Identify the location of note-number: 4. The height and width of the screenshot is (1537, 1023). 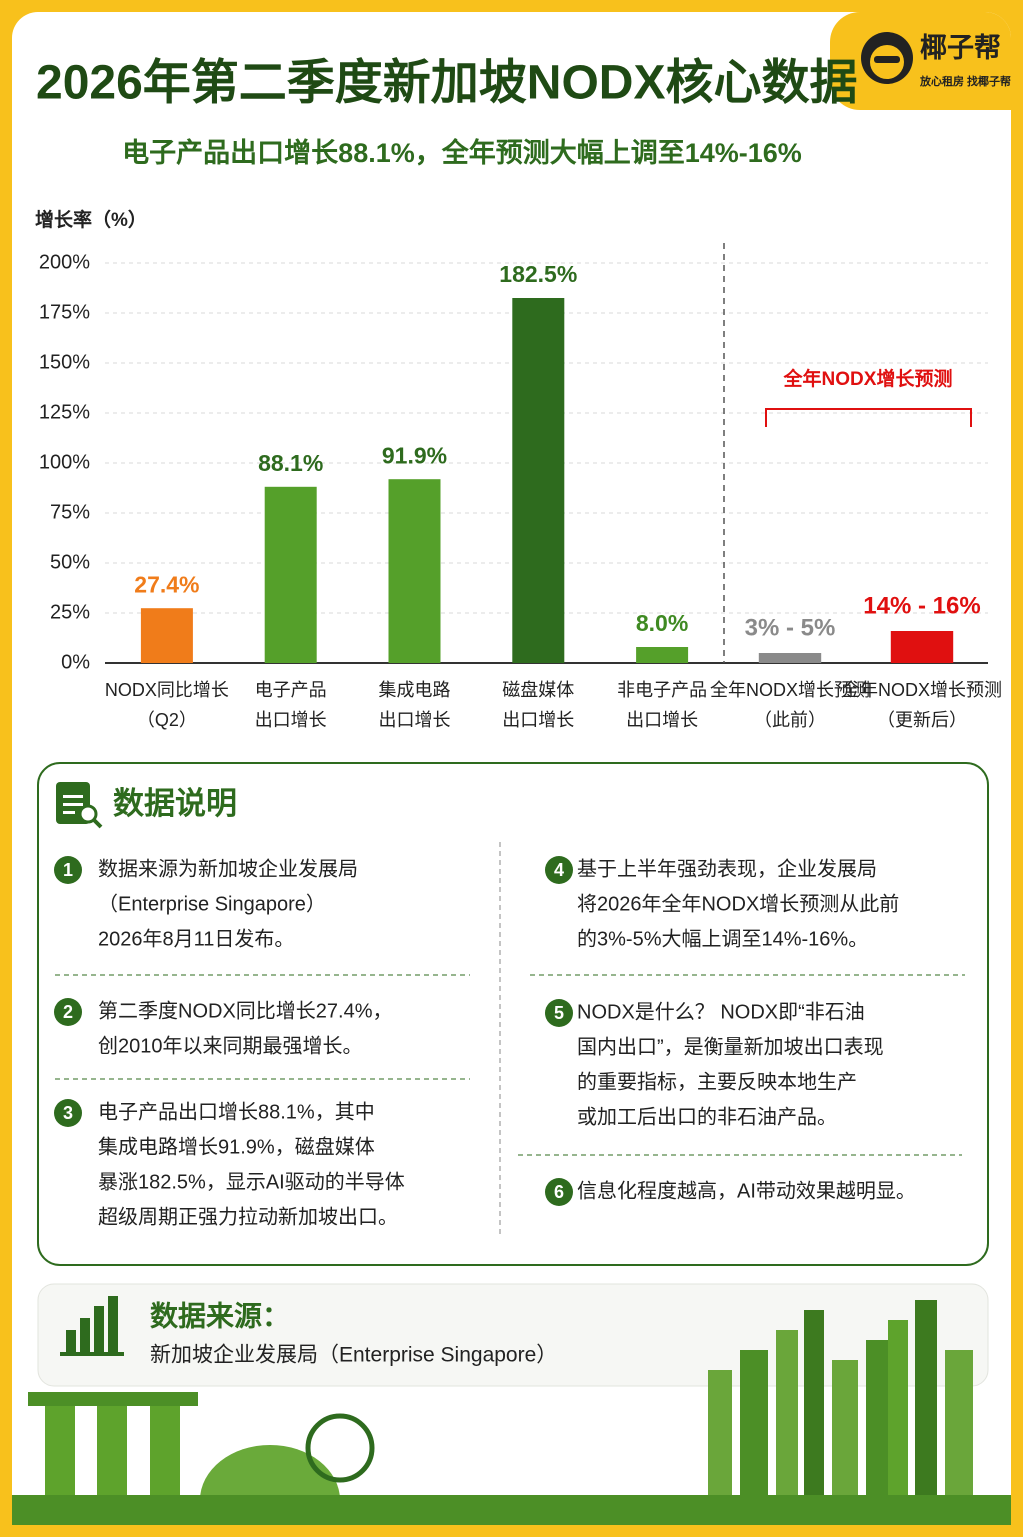
(559, 870).